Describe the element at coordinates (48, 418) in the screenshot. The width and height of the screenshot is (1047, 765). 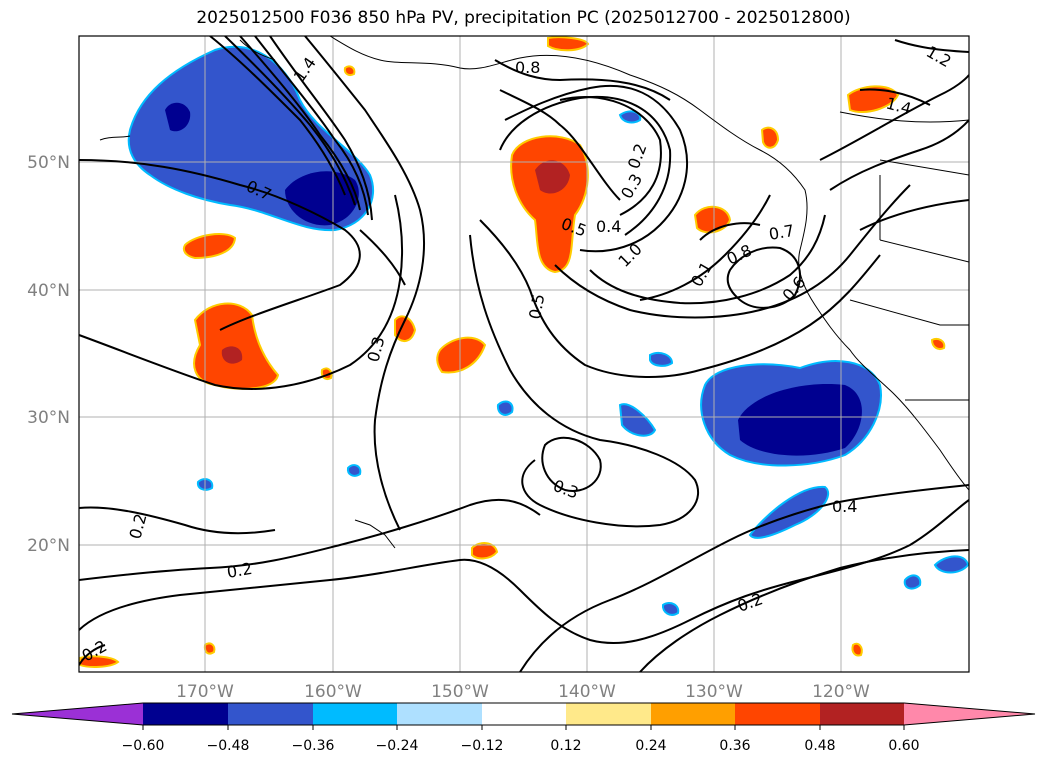
I see `lat-label: 30°N` at that location.